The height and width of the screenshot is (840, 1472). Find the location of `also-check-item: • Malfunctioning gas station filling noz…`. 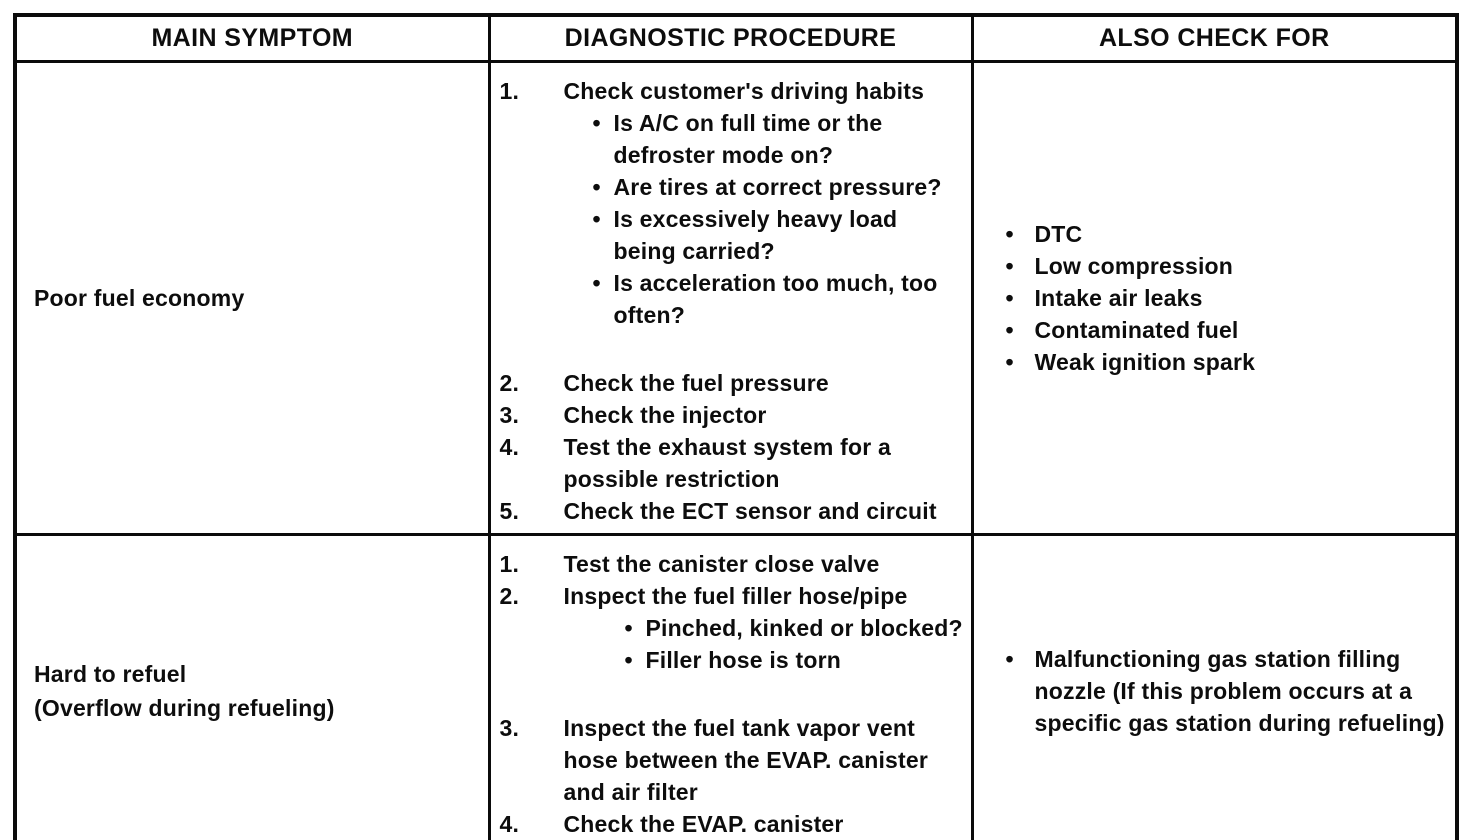

also-check-item: • Malfunctioning gas station filling noz… is located at coordinates (1226, 691).